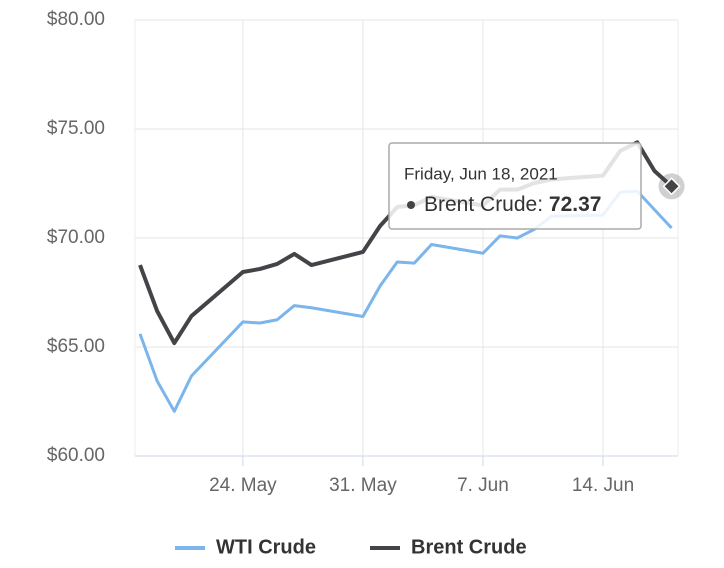 This screenshot has width=724, height=568. I want to click on hover-marker, so click(671, 186).